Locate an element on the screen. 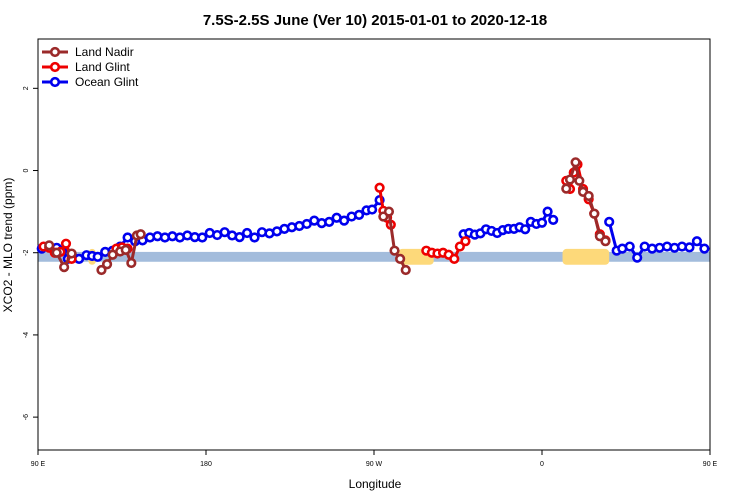 The image size is (750, 500). y-axis: 2 0 -2 -4 -6 is located at coordinates (30, 253).